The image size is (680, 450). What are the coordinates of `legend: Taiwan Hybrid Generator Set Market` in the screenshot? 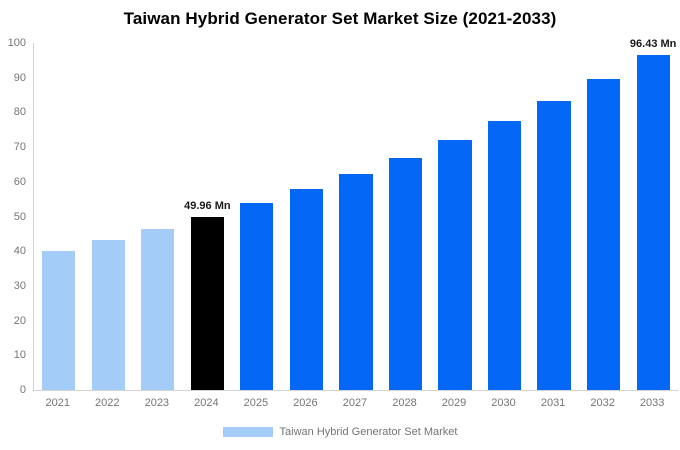 It's located at (340, 432).